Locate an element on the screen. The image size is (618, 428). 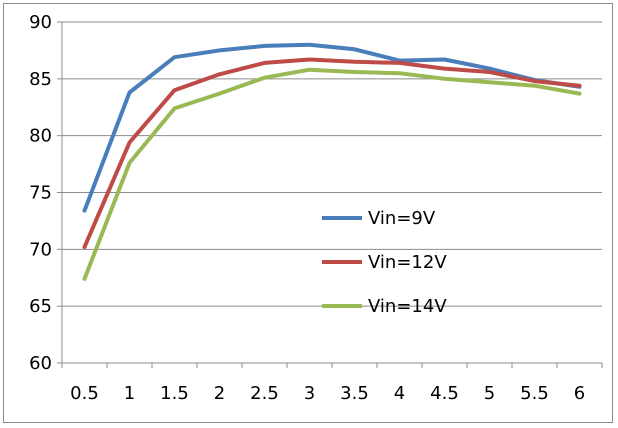
y-tick-labels: 60 65 70 75 80 85 90 is located at coordinates (40, 193).